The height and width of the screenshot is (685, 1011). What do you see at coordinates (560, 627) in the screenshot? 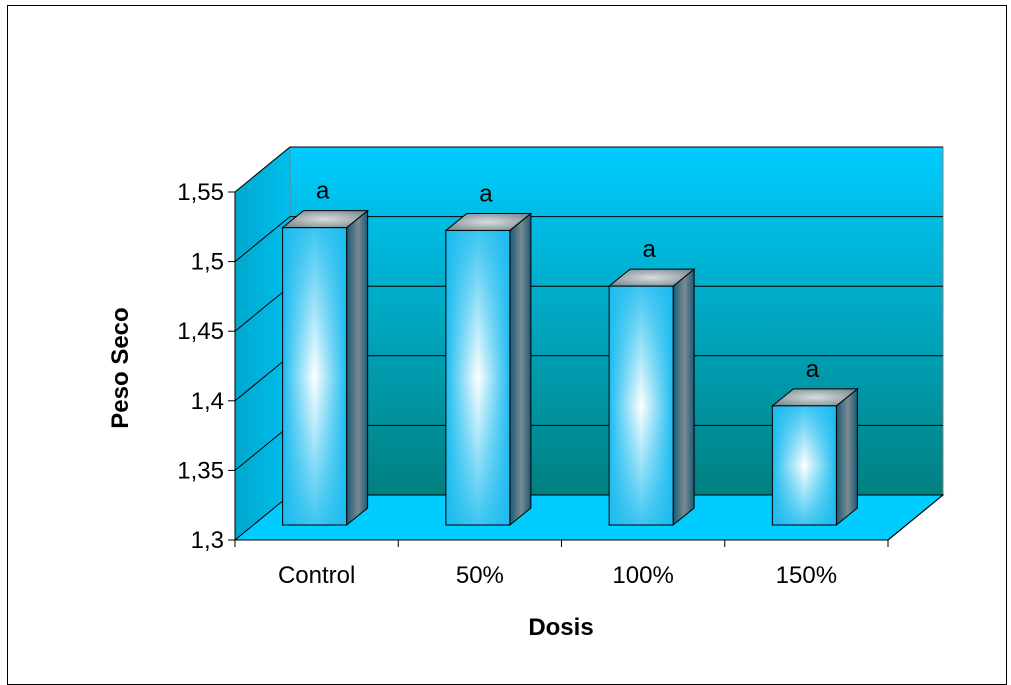
I see `x-axis-title: Dosis` at bounding box center [560, 627].